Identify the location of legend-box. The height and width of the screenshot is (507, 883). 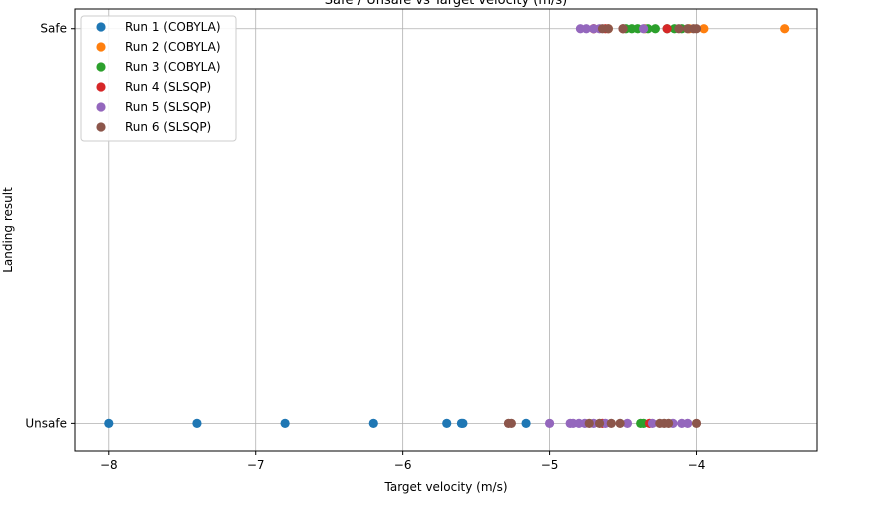
(158, 78).